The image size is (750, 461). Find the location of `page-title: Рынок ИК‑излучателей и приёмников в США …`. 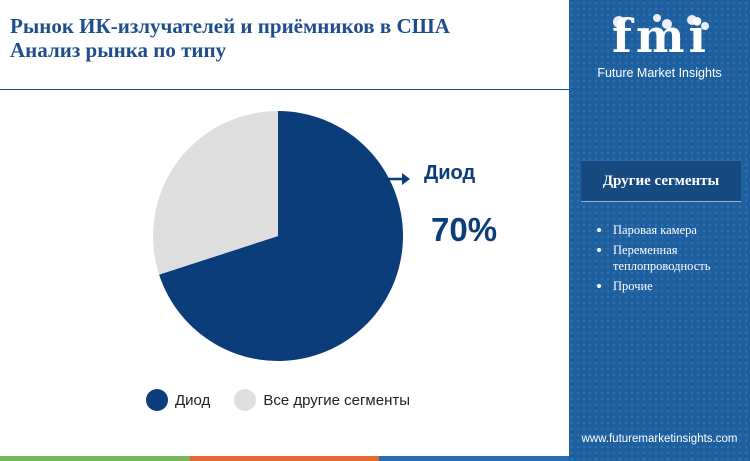

page-title: Рынок ИК‑излучателей и приёмников в США … is located at coordinates (230, 38).